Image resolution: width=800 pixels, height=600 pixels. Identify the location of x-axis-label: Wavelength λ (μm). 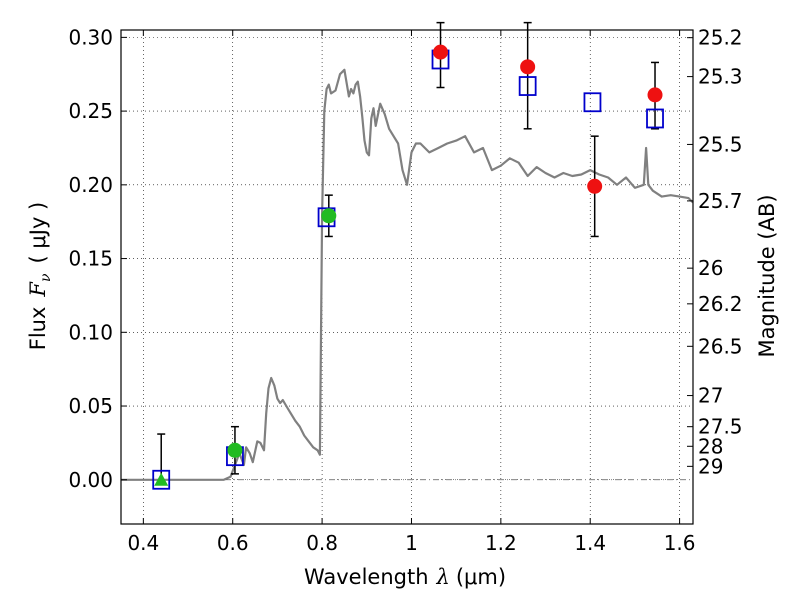
(405, 577).